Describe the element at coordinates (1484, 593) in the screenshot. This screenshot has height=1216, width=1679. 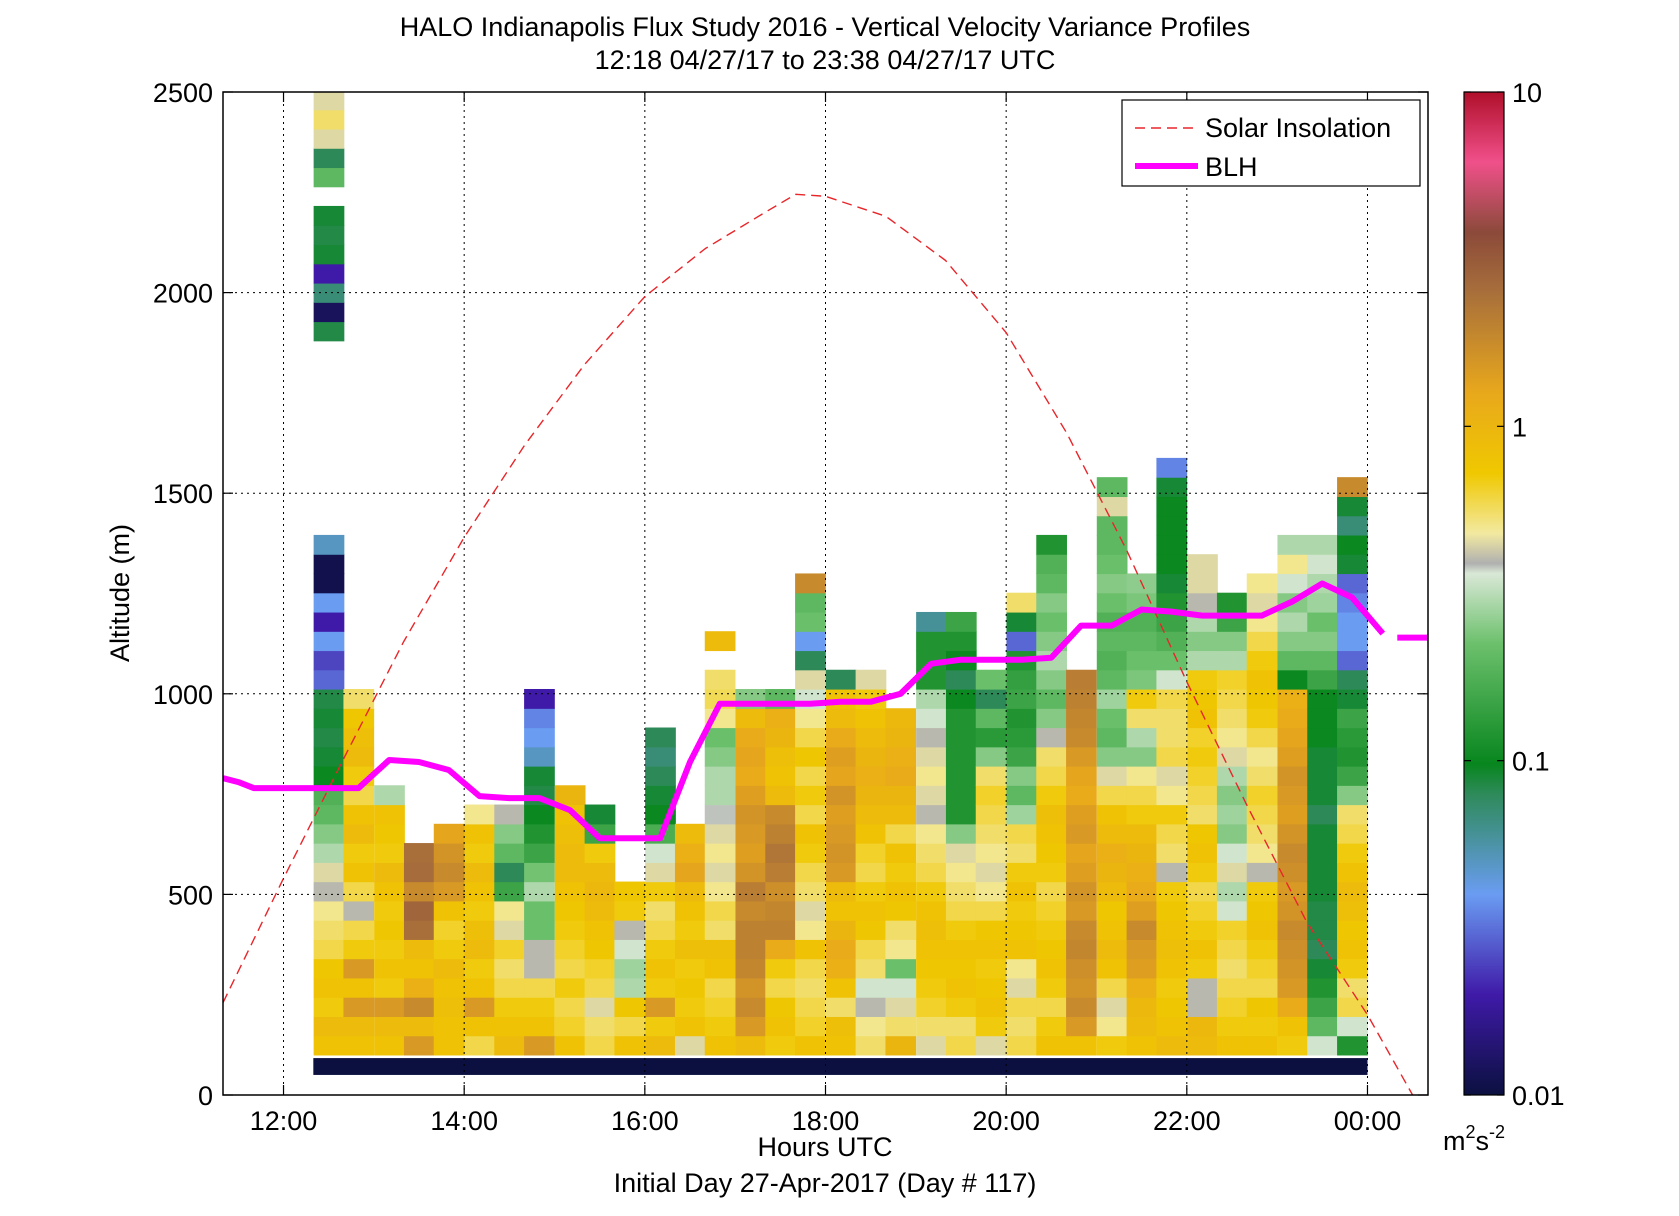
I see `colorbar-gradient` at that location.